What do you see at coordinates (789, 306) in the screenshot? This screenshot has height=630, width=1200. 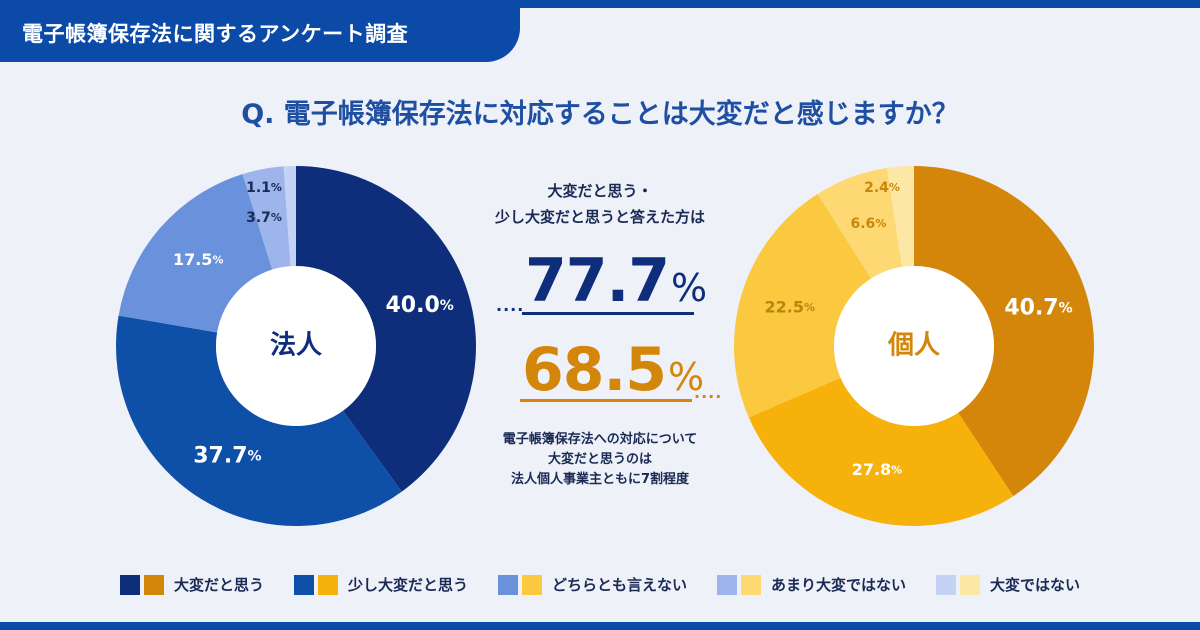 I see `slice-label: 22.5%` at bounding box center [789, 306].